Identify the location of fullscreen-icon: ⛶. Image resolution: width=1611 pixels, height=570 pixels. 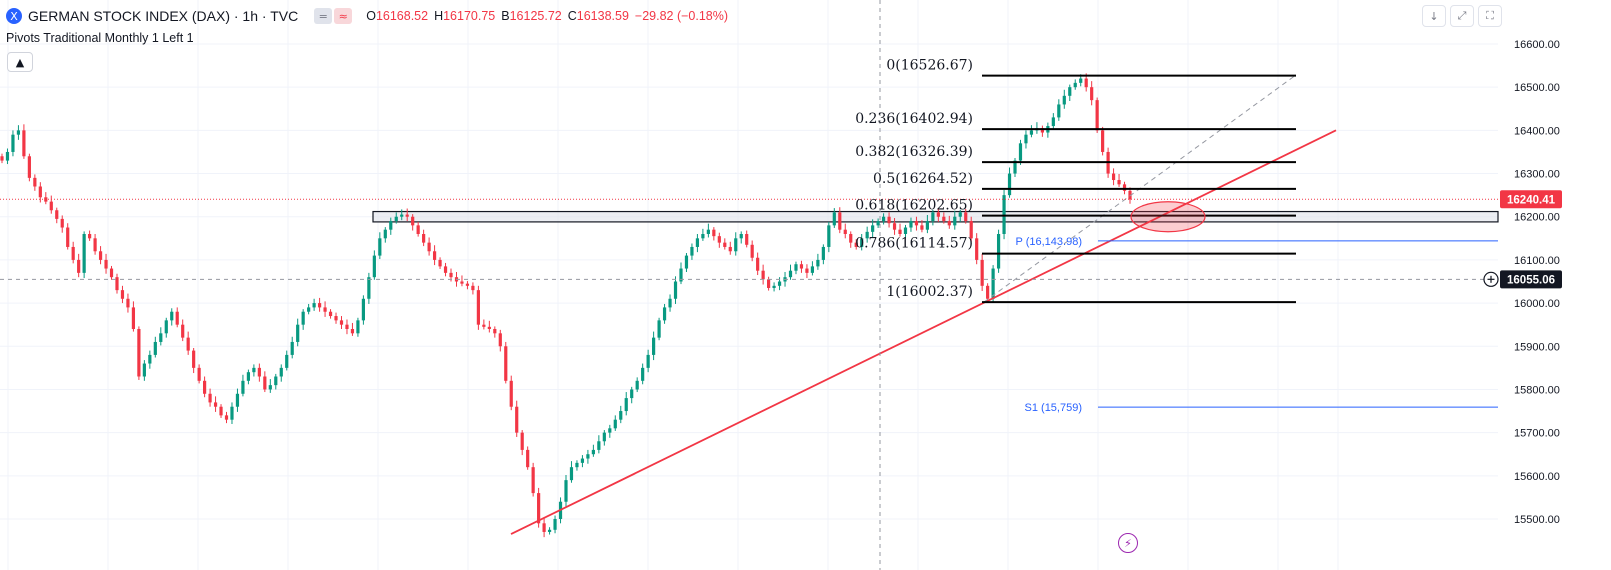
(1490, 16).